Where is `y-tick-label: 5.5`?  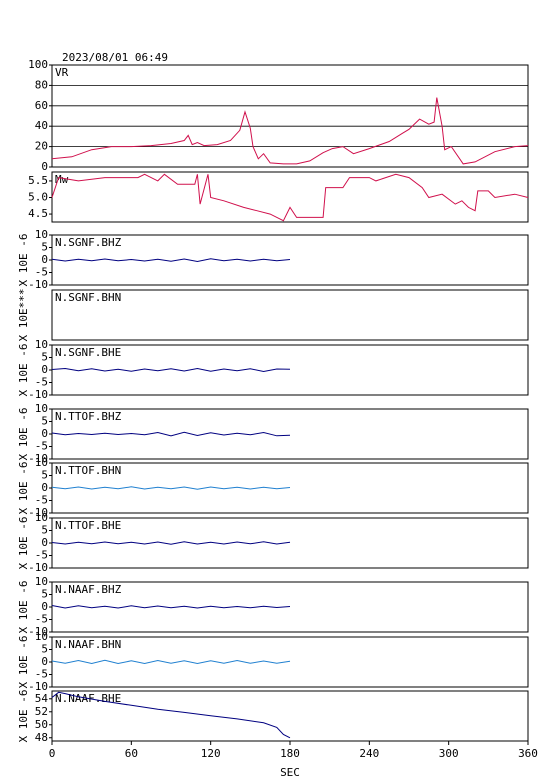
y-tick-label: 5.5 is located at coordinates (38, 180).